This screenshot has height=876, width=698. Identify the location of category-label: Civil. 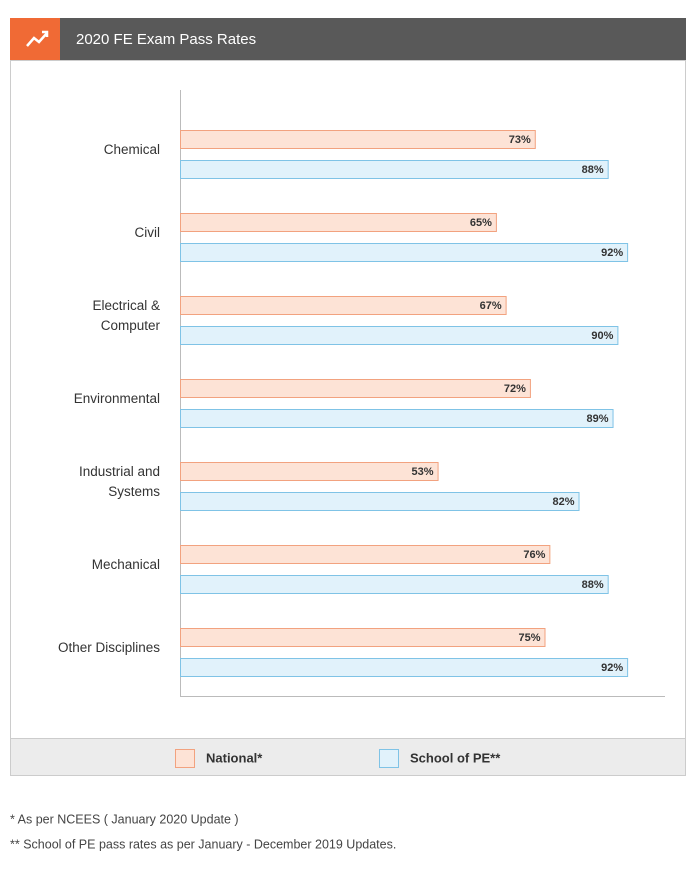
(147, 232).